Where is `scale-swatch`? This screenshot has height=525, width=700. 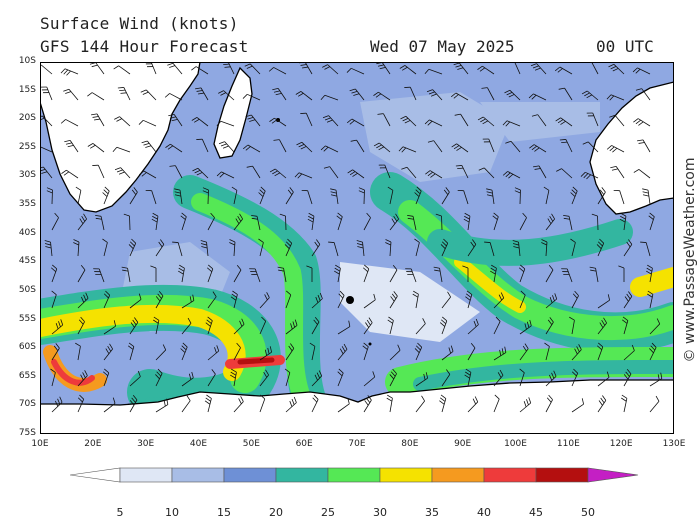 scale-swatch is located at coordinates (302, 475).